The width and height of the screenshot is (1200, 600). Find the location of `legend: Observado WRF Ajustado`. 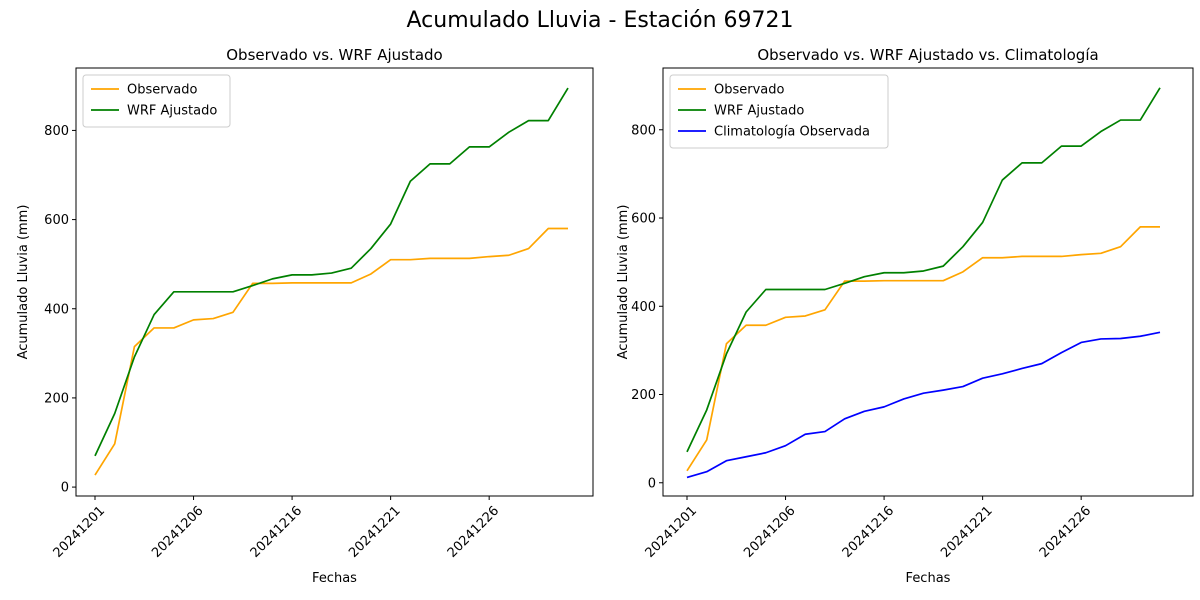

legend: Observado WRF Ajustado is located at coordinates (156, 101).